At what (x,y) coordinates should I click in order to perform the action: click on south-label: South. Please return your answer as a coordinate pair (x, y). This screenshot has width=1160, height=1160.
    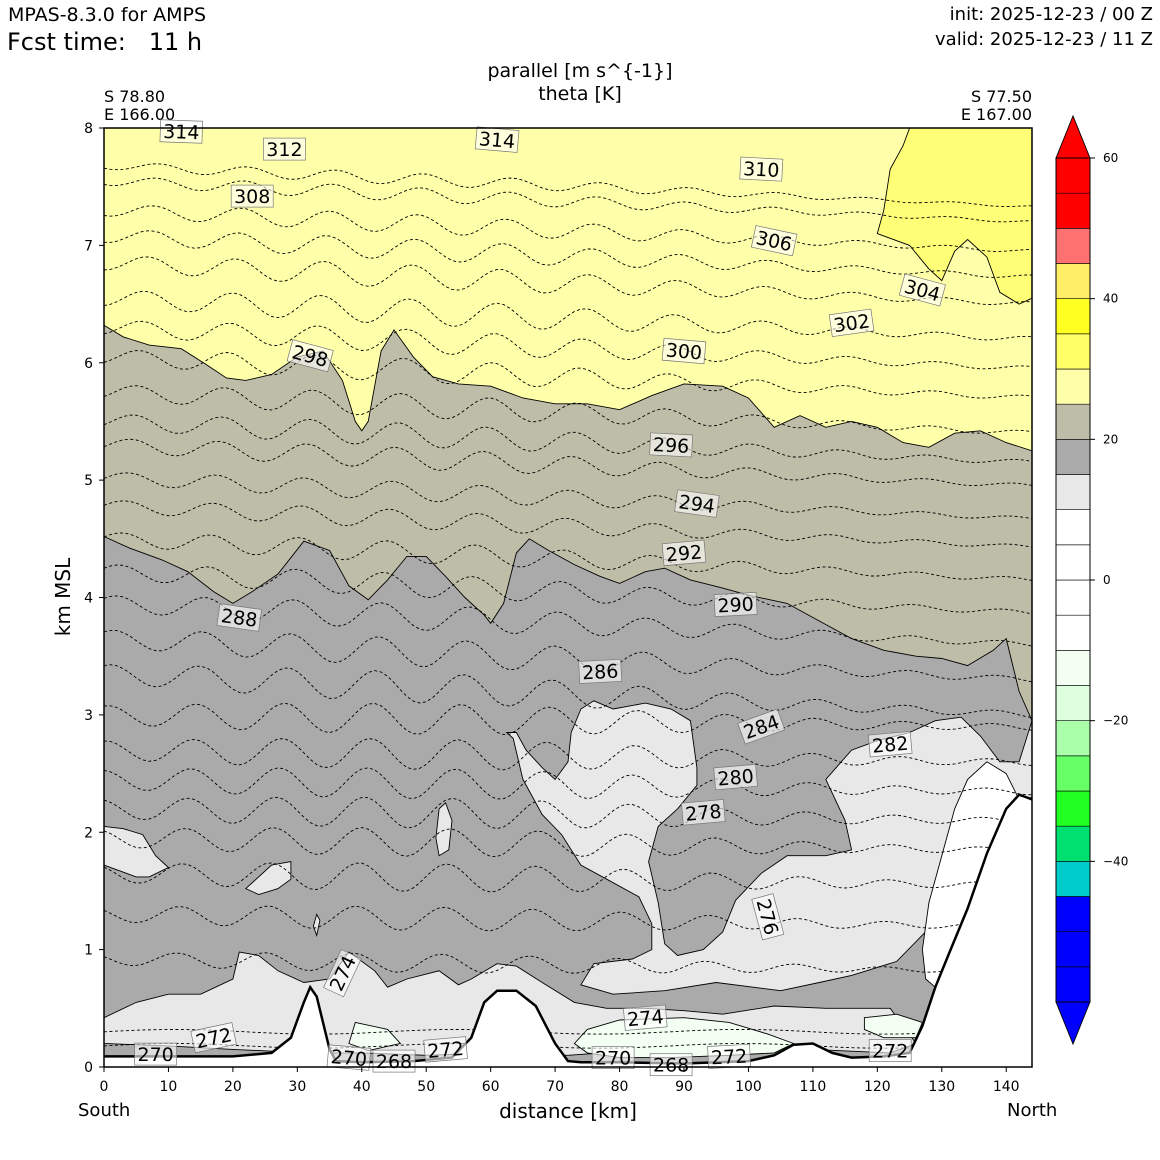
    Looking at the image, I should click on (104, 1110).